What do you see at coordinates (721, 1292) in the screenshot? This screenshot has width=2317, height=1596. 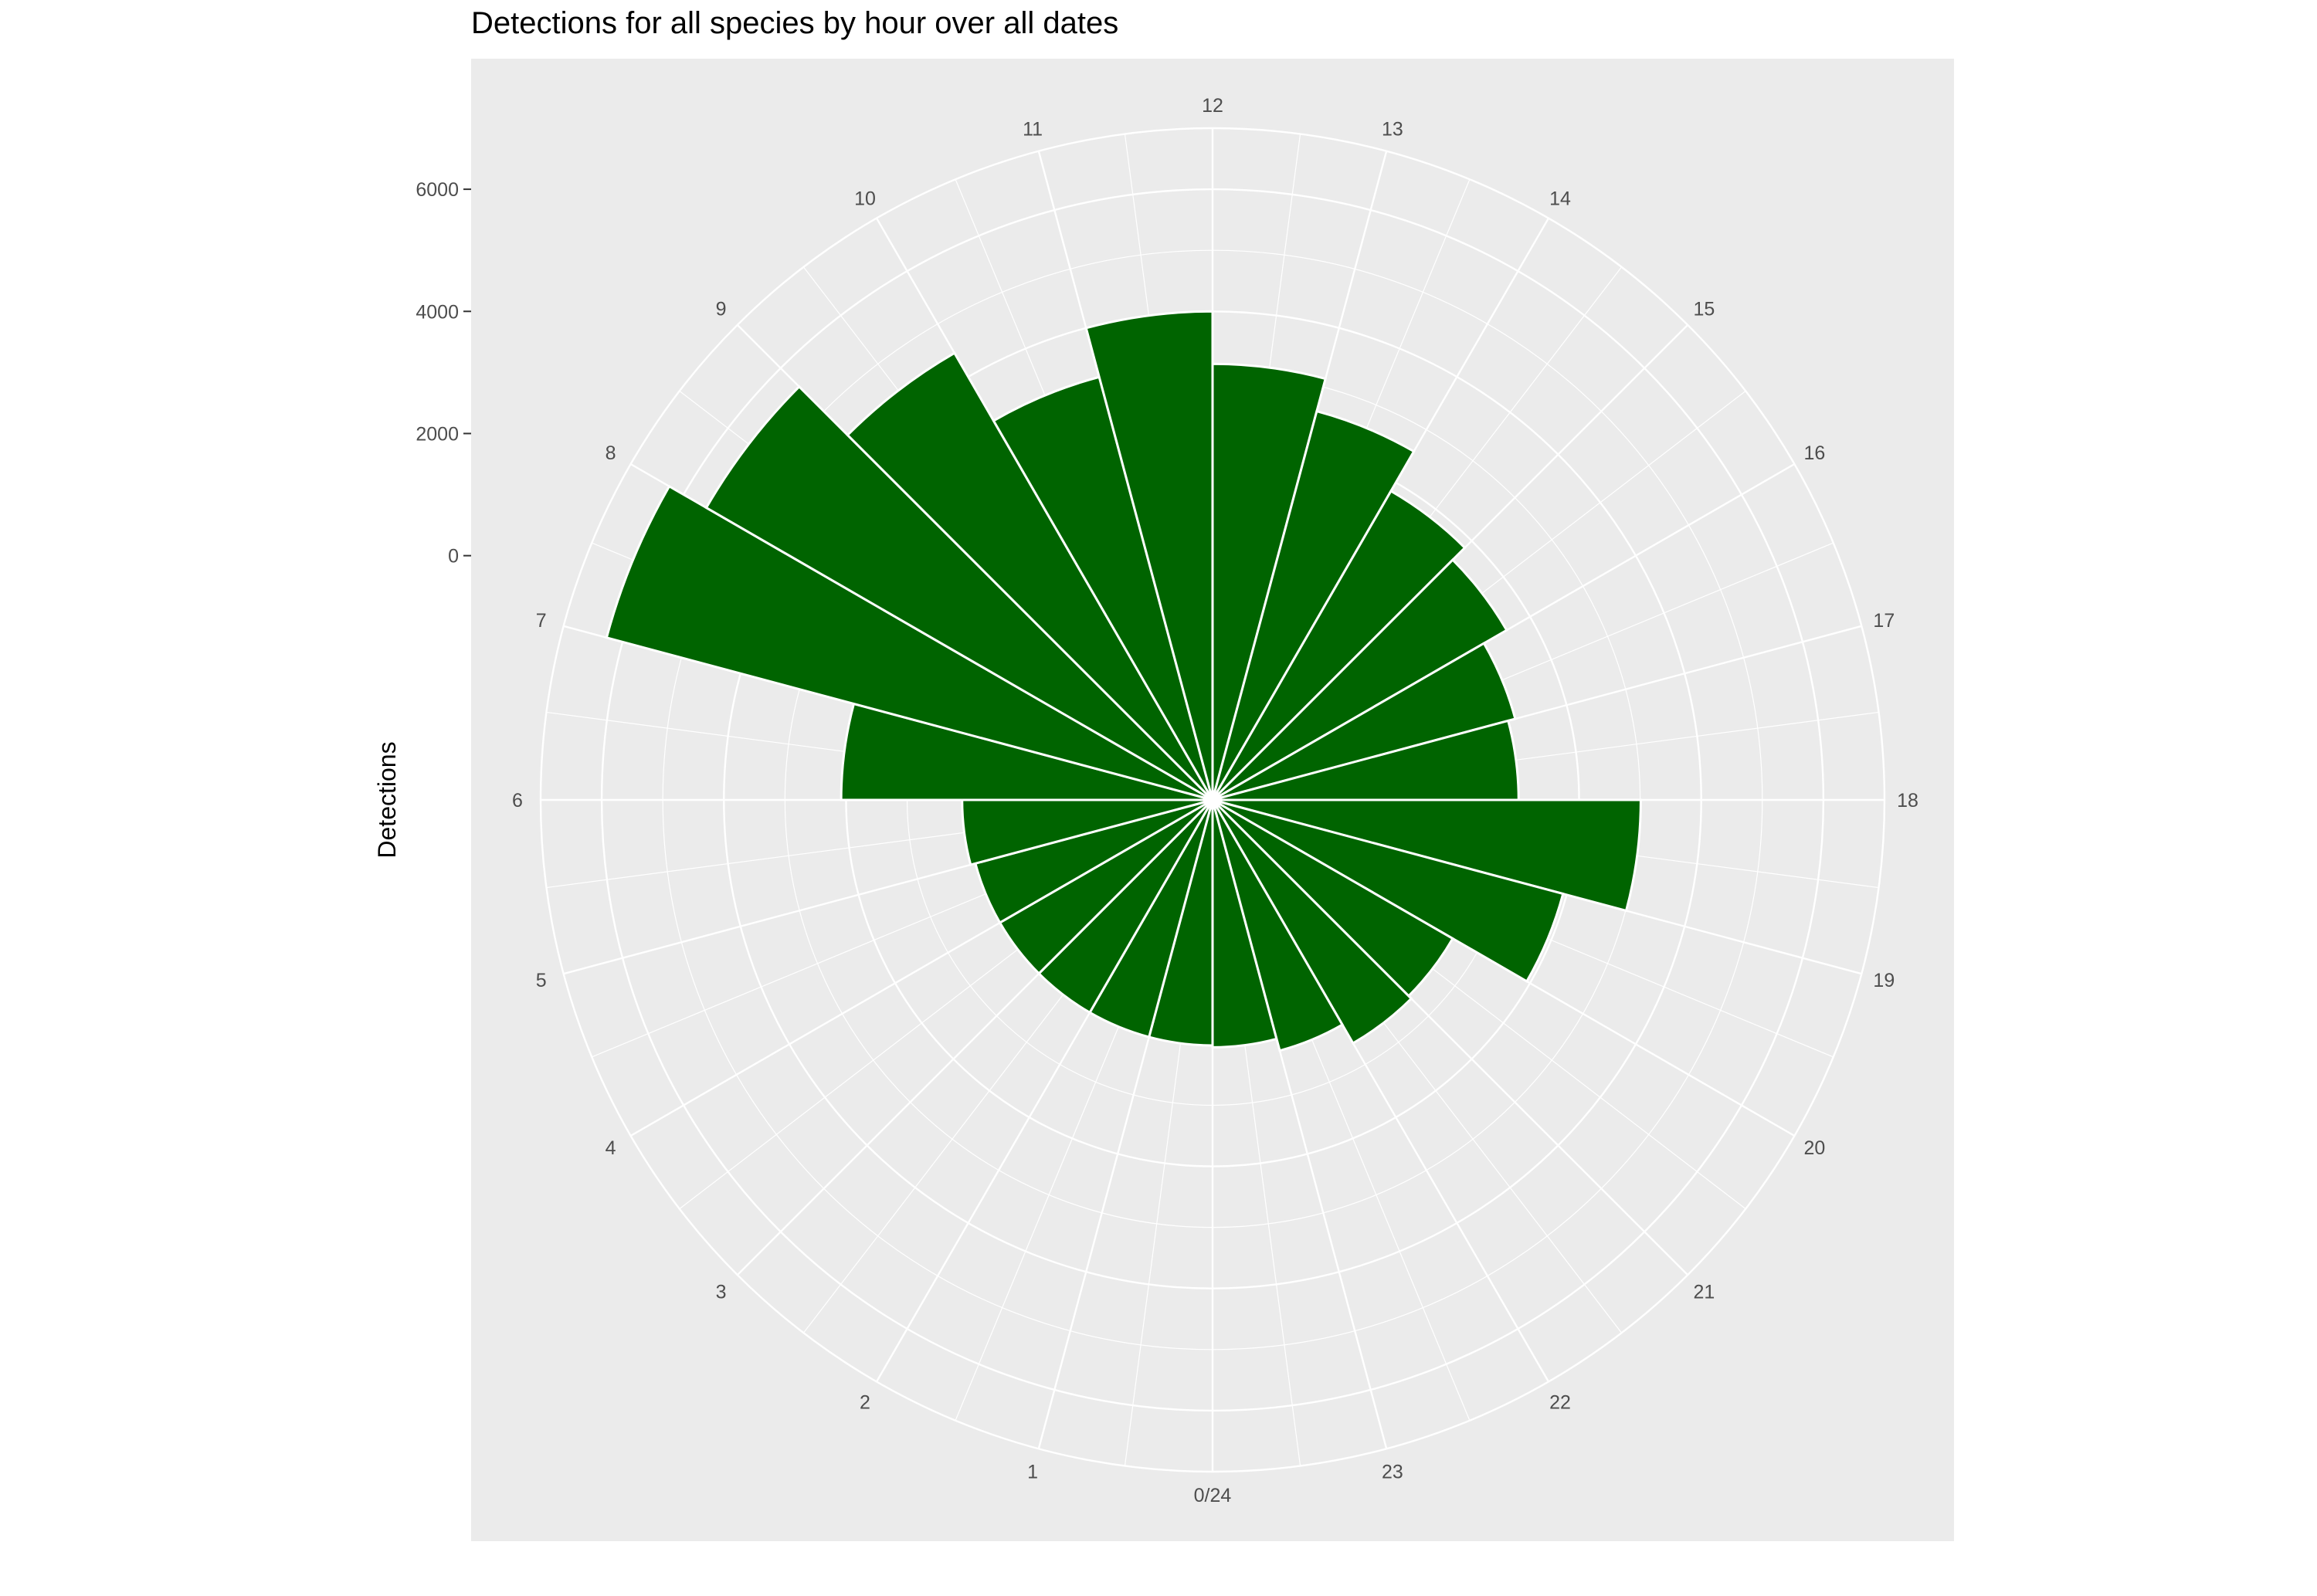 I see `angle-tick-label: 3` at bounding box center [721, 1292].